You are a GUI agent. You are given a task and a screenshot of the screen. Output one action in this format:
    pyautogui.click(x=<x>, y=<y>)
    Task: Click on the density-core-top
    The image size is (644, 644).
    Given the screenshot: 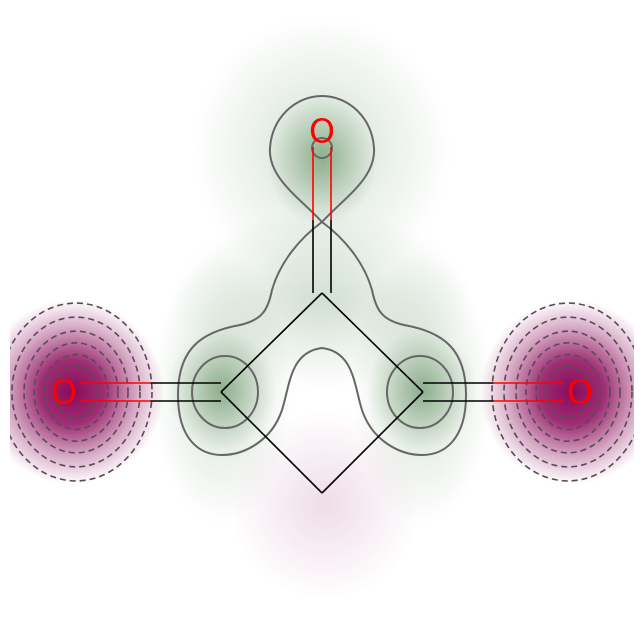 What is the action you would take?
    pyautogui.click(x=322, y=160)
    